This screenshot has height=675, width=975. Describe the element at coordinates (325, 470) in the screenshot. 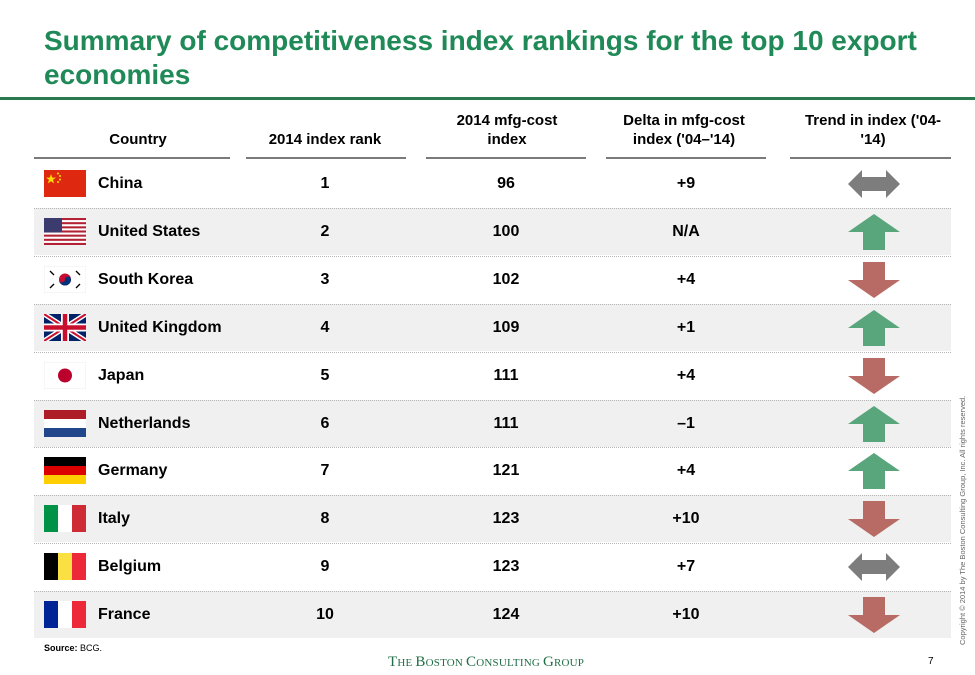

I see `index-rank: 7` at that location.